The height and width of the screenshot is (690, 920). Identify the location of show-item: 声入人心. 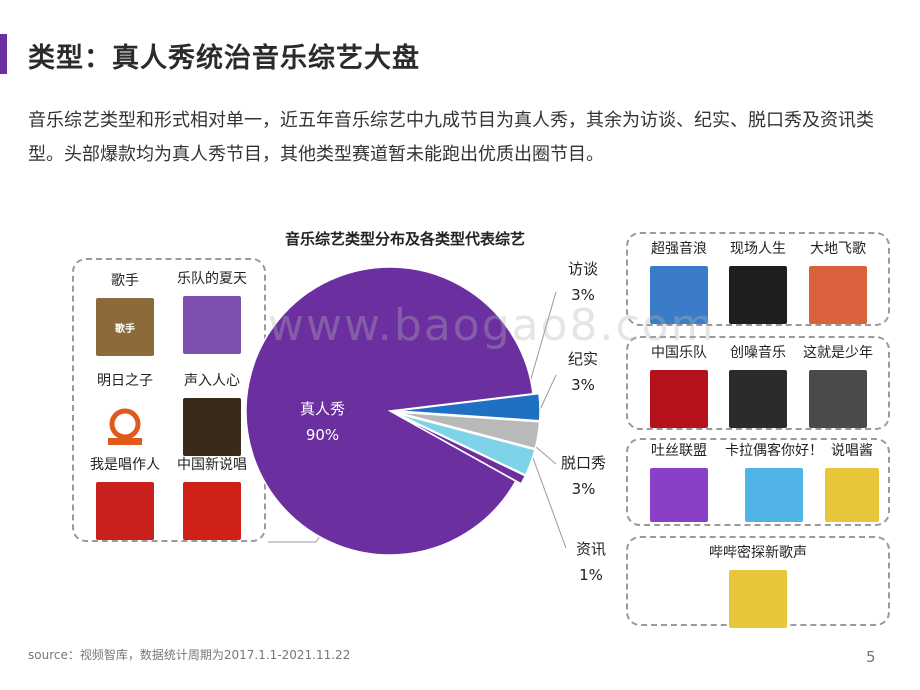
(212, 413).